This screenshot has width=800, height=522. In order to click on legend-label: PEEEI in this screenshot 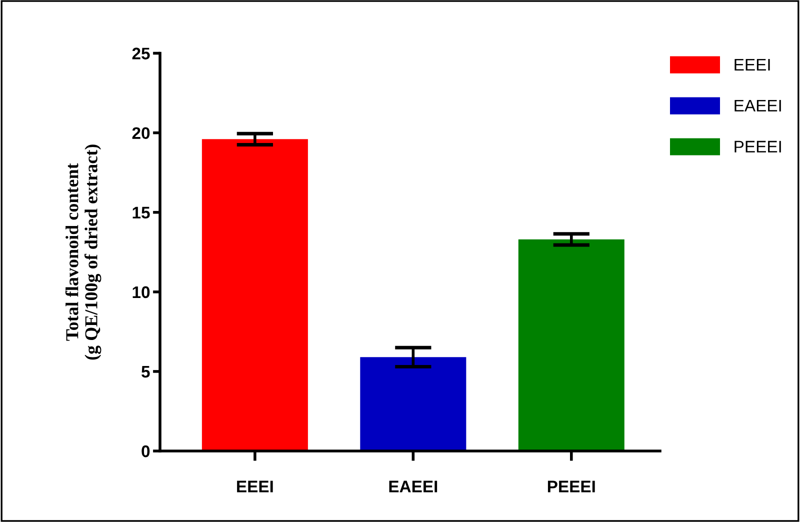, I will do `click(757, 146)`.